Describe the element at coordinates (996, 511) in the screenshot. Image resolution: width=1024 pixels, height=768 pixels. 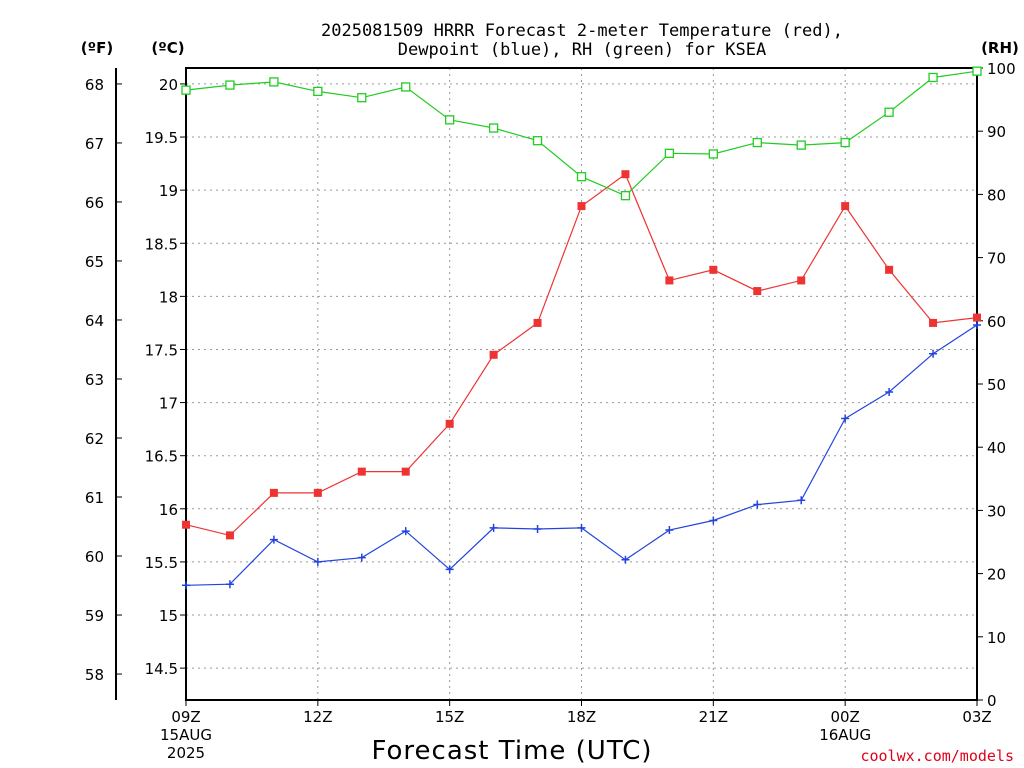
I see `rh-tick-label: 30` at that location.